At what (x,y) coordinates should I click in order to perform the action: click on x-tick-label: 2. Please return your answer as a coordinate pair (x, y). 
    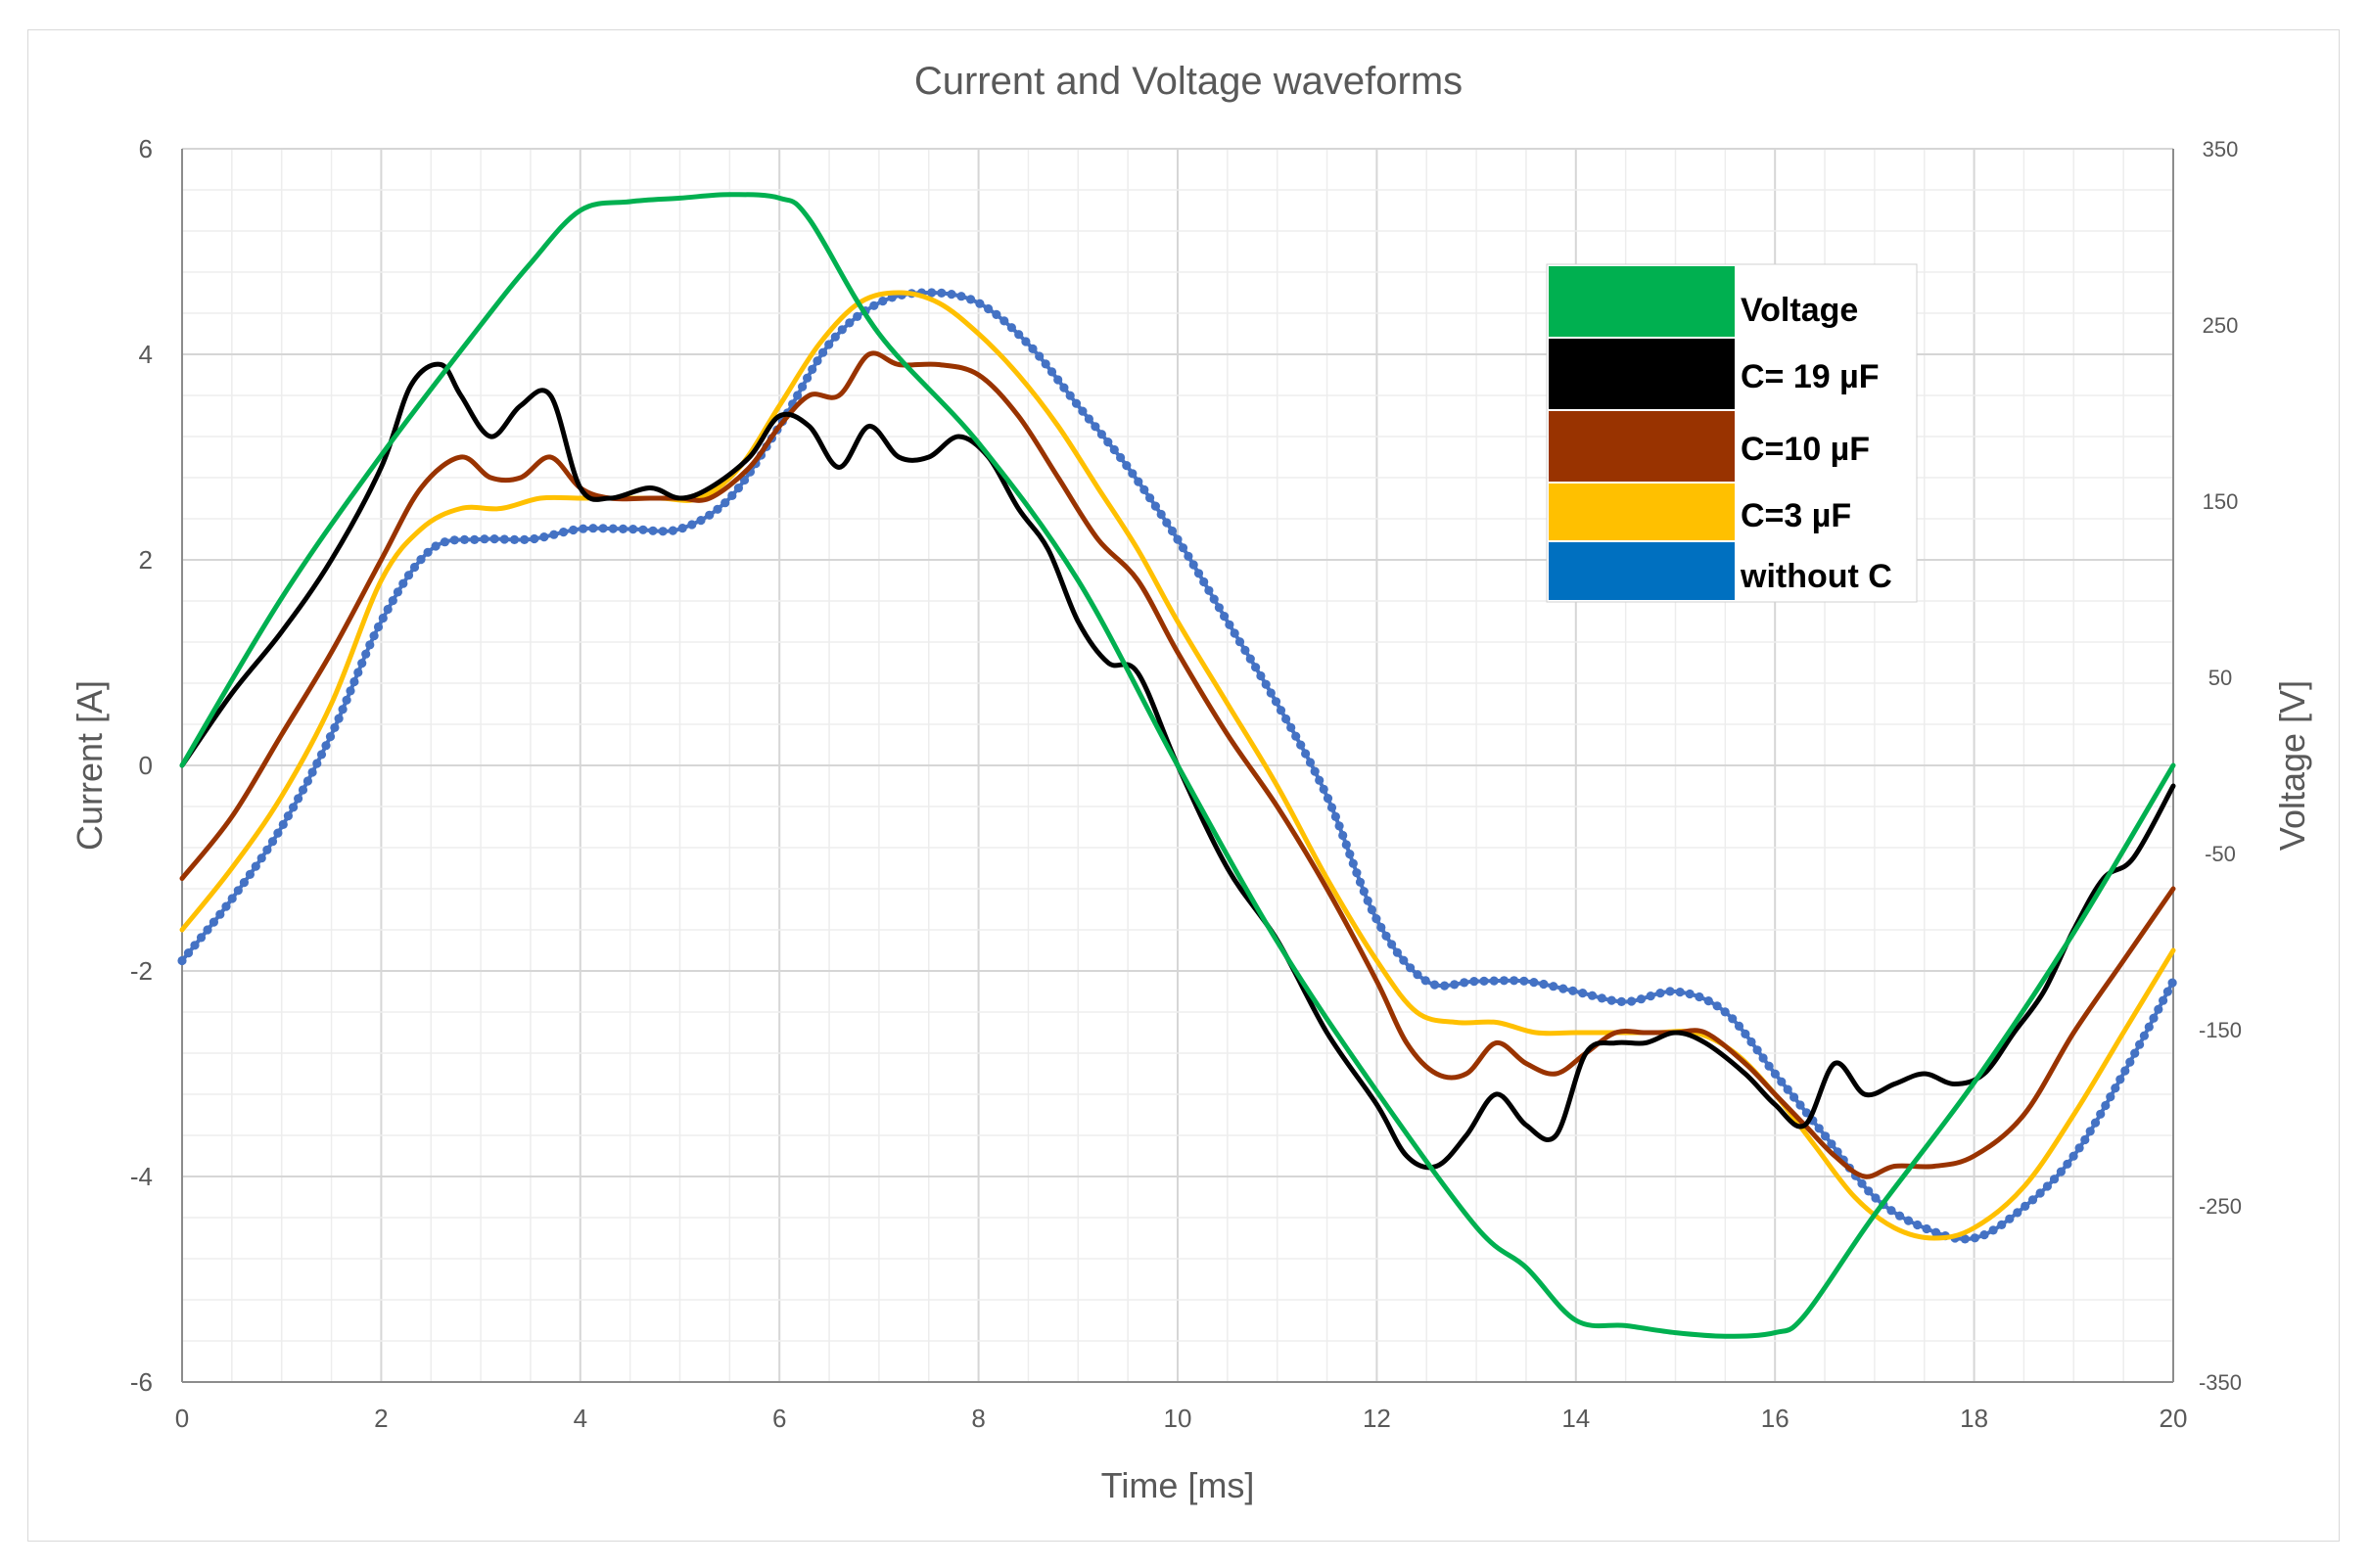
    Looking at the image, I should click on (381, 1418).